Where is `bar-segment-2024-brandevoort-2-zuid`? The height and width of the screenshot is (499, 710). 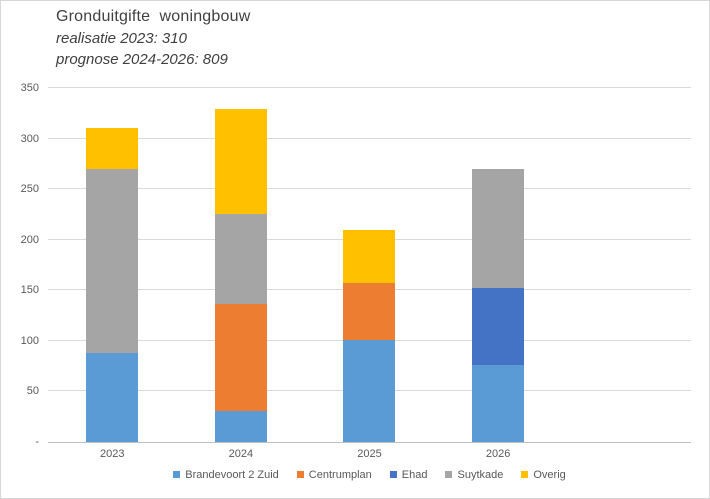 bar-segment-2024-brandevoort-2-zuid is located at coordinates (240, 426).